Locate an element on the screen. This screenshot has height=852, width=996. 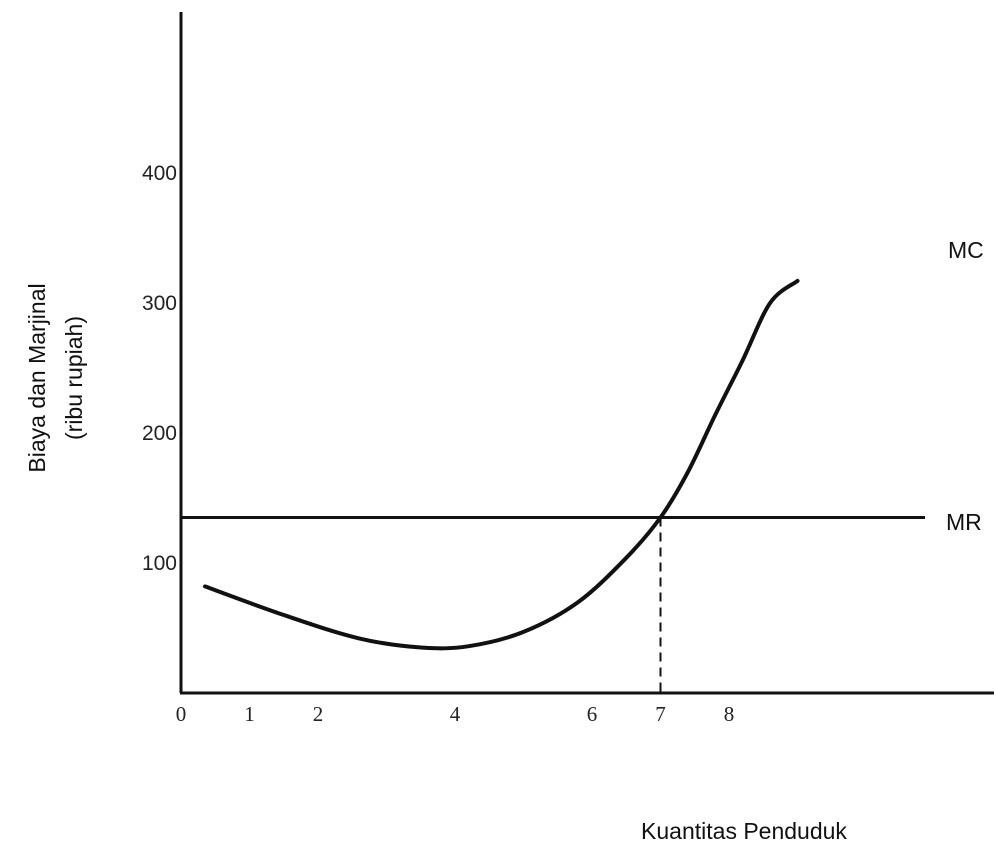
y-axis-label-line-2: (ribu rupiah) is located at coordinates (74, 378).